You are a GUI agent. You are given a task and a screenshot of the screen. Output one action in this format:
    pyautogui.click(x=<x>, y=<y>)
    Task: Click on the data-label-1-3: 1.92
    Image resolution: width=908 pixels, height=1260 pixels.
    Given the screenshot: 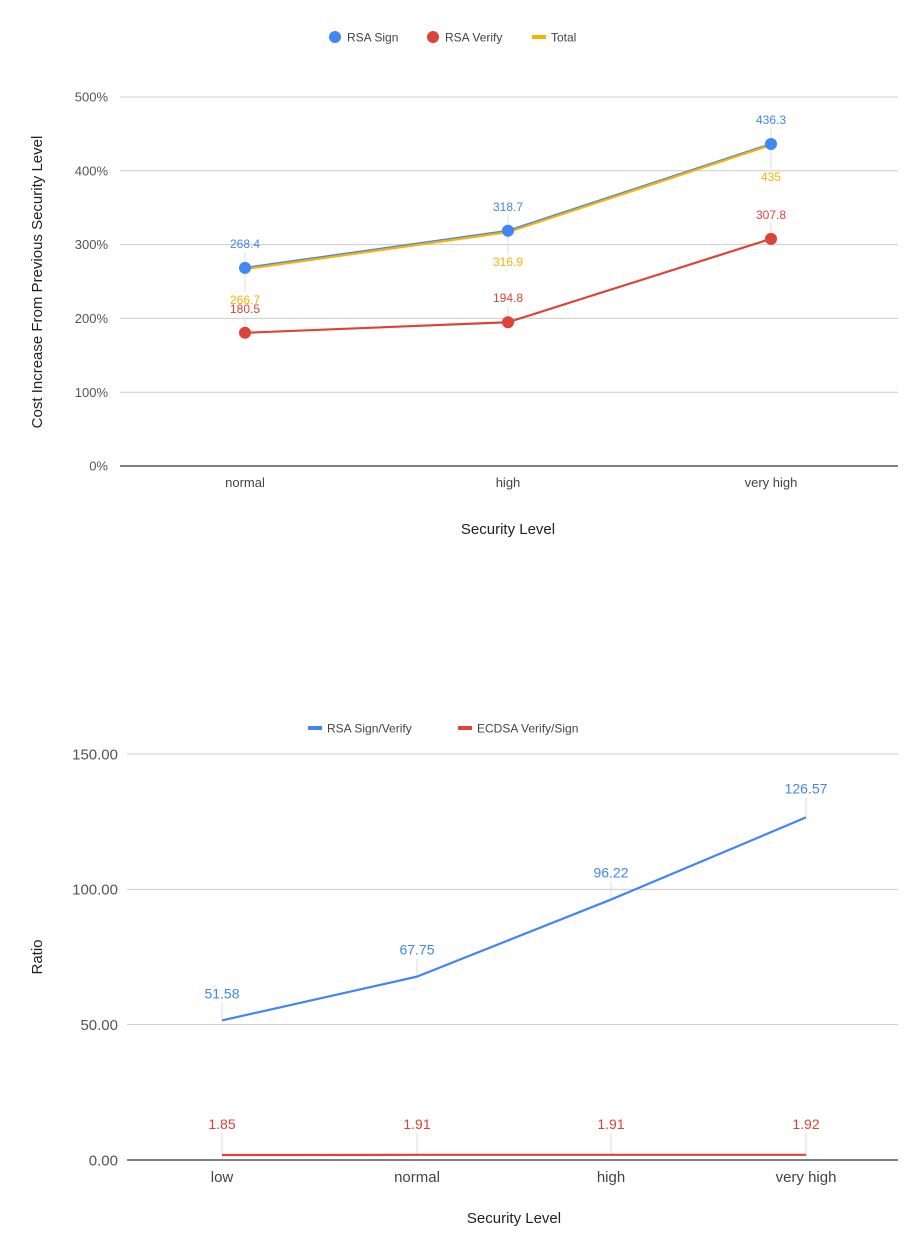 What is the action you would take?
    pyautogui.click(x=805, y=1124)
    